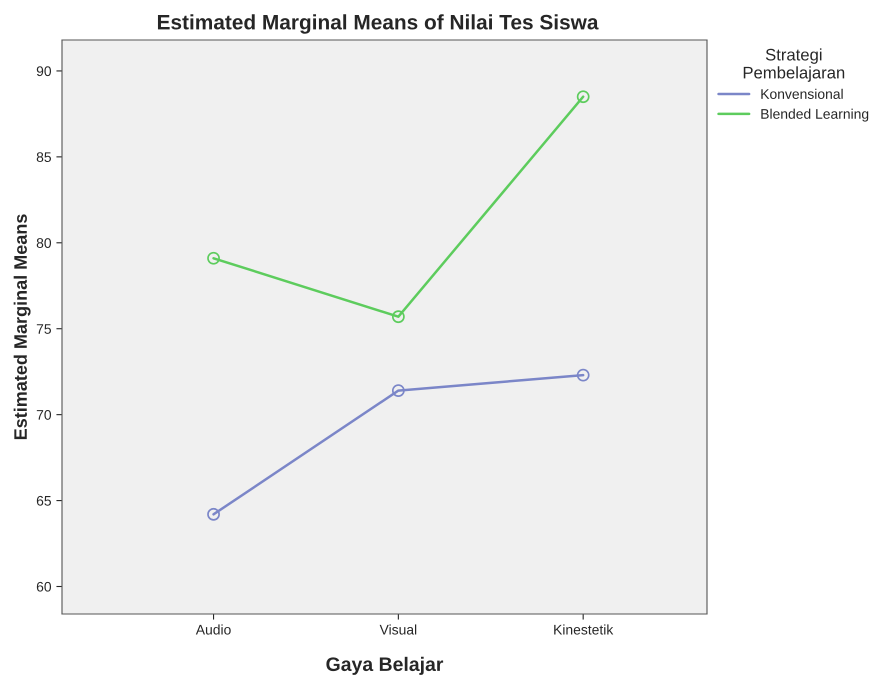 The image size is (873, 676). What do you see at coordinates (44, 587) in the screenshot?
I see `y-tick-label: 60` at bounding box center [44, 587].